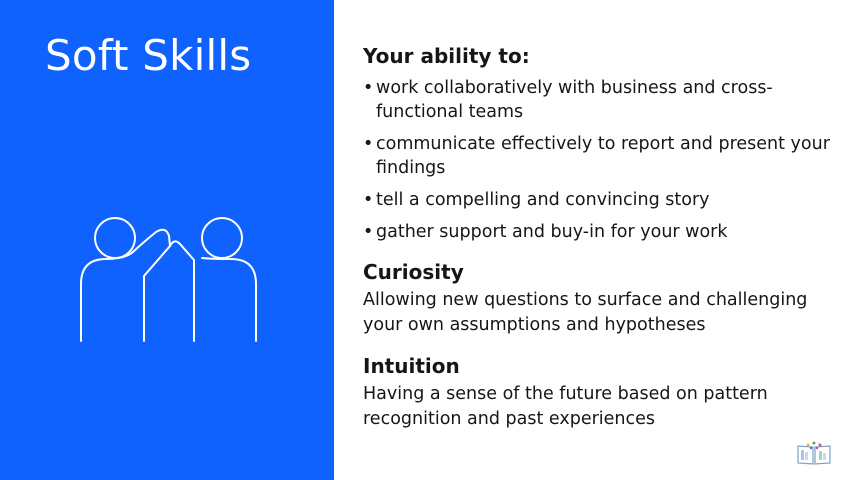 The width and height of the screenshot is (854, 480). Describe the element at coordinates (168, 279) in the screenshot. I see `high-five-people-icon` at that location.